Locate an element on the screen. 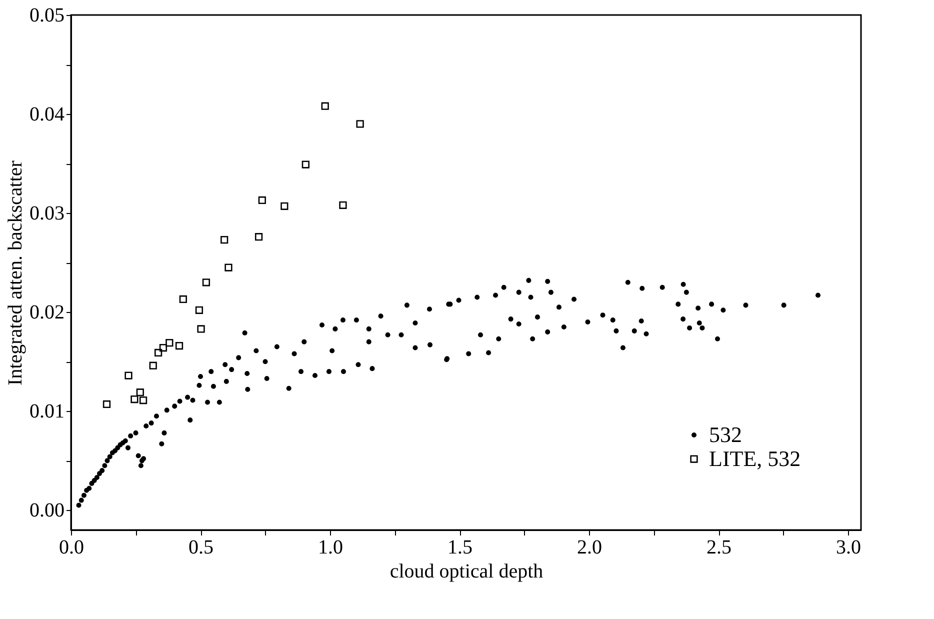 This screenshot has height=619, width=934. y-tick-label: 0.05 is located at coordinates (47, 15).